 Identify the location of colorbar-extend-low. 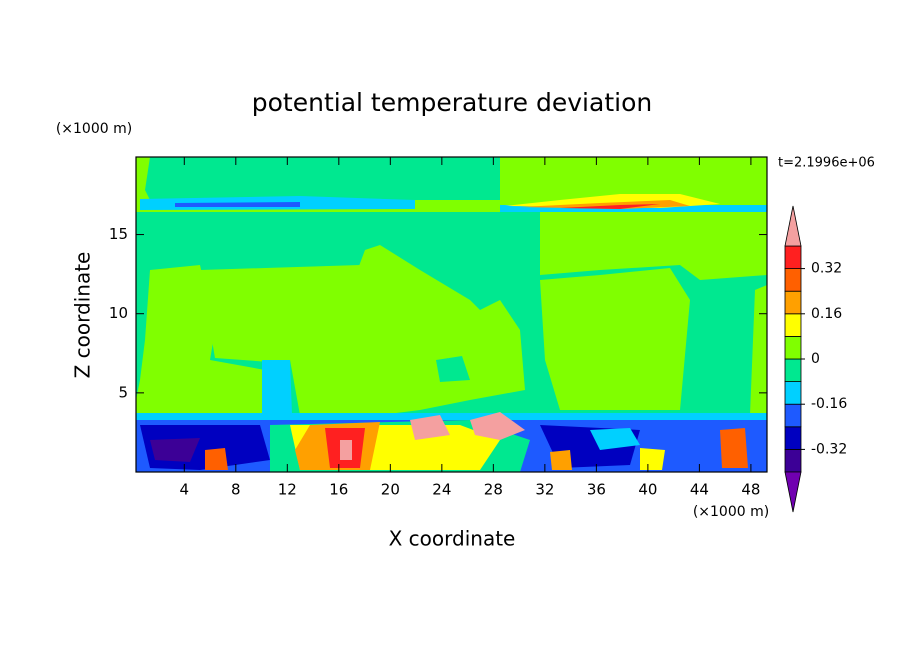
(793, 492).